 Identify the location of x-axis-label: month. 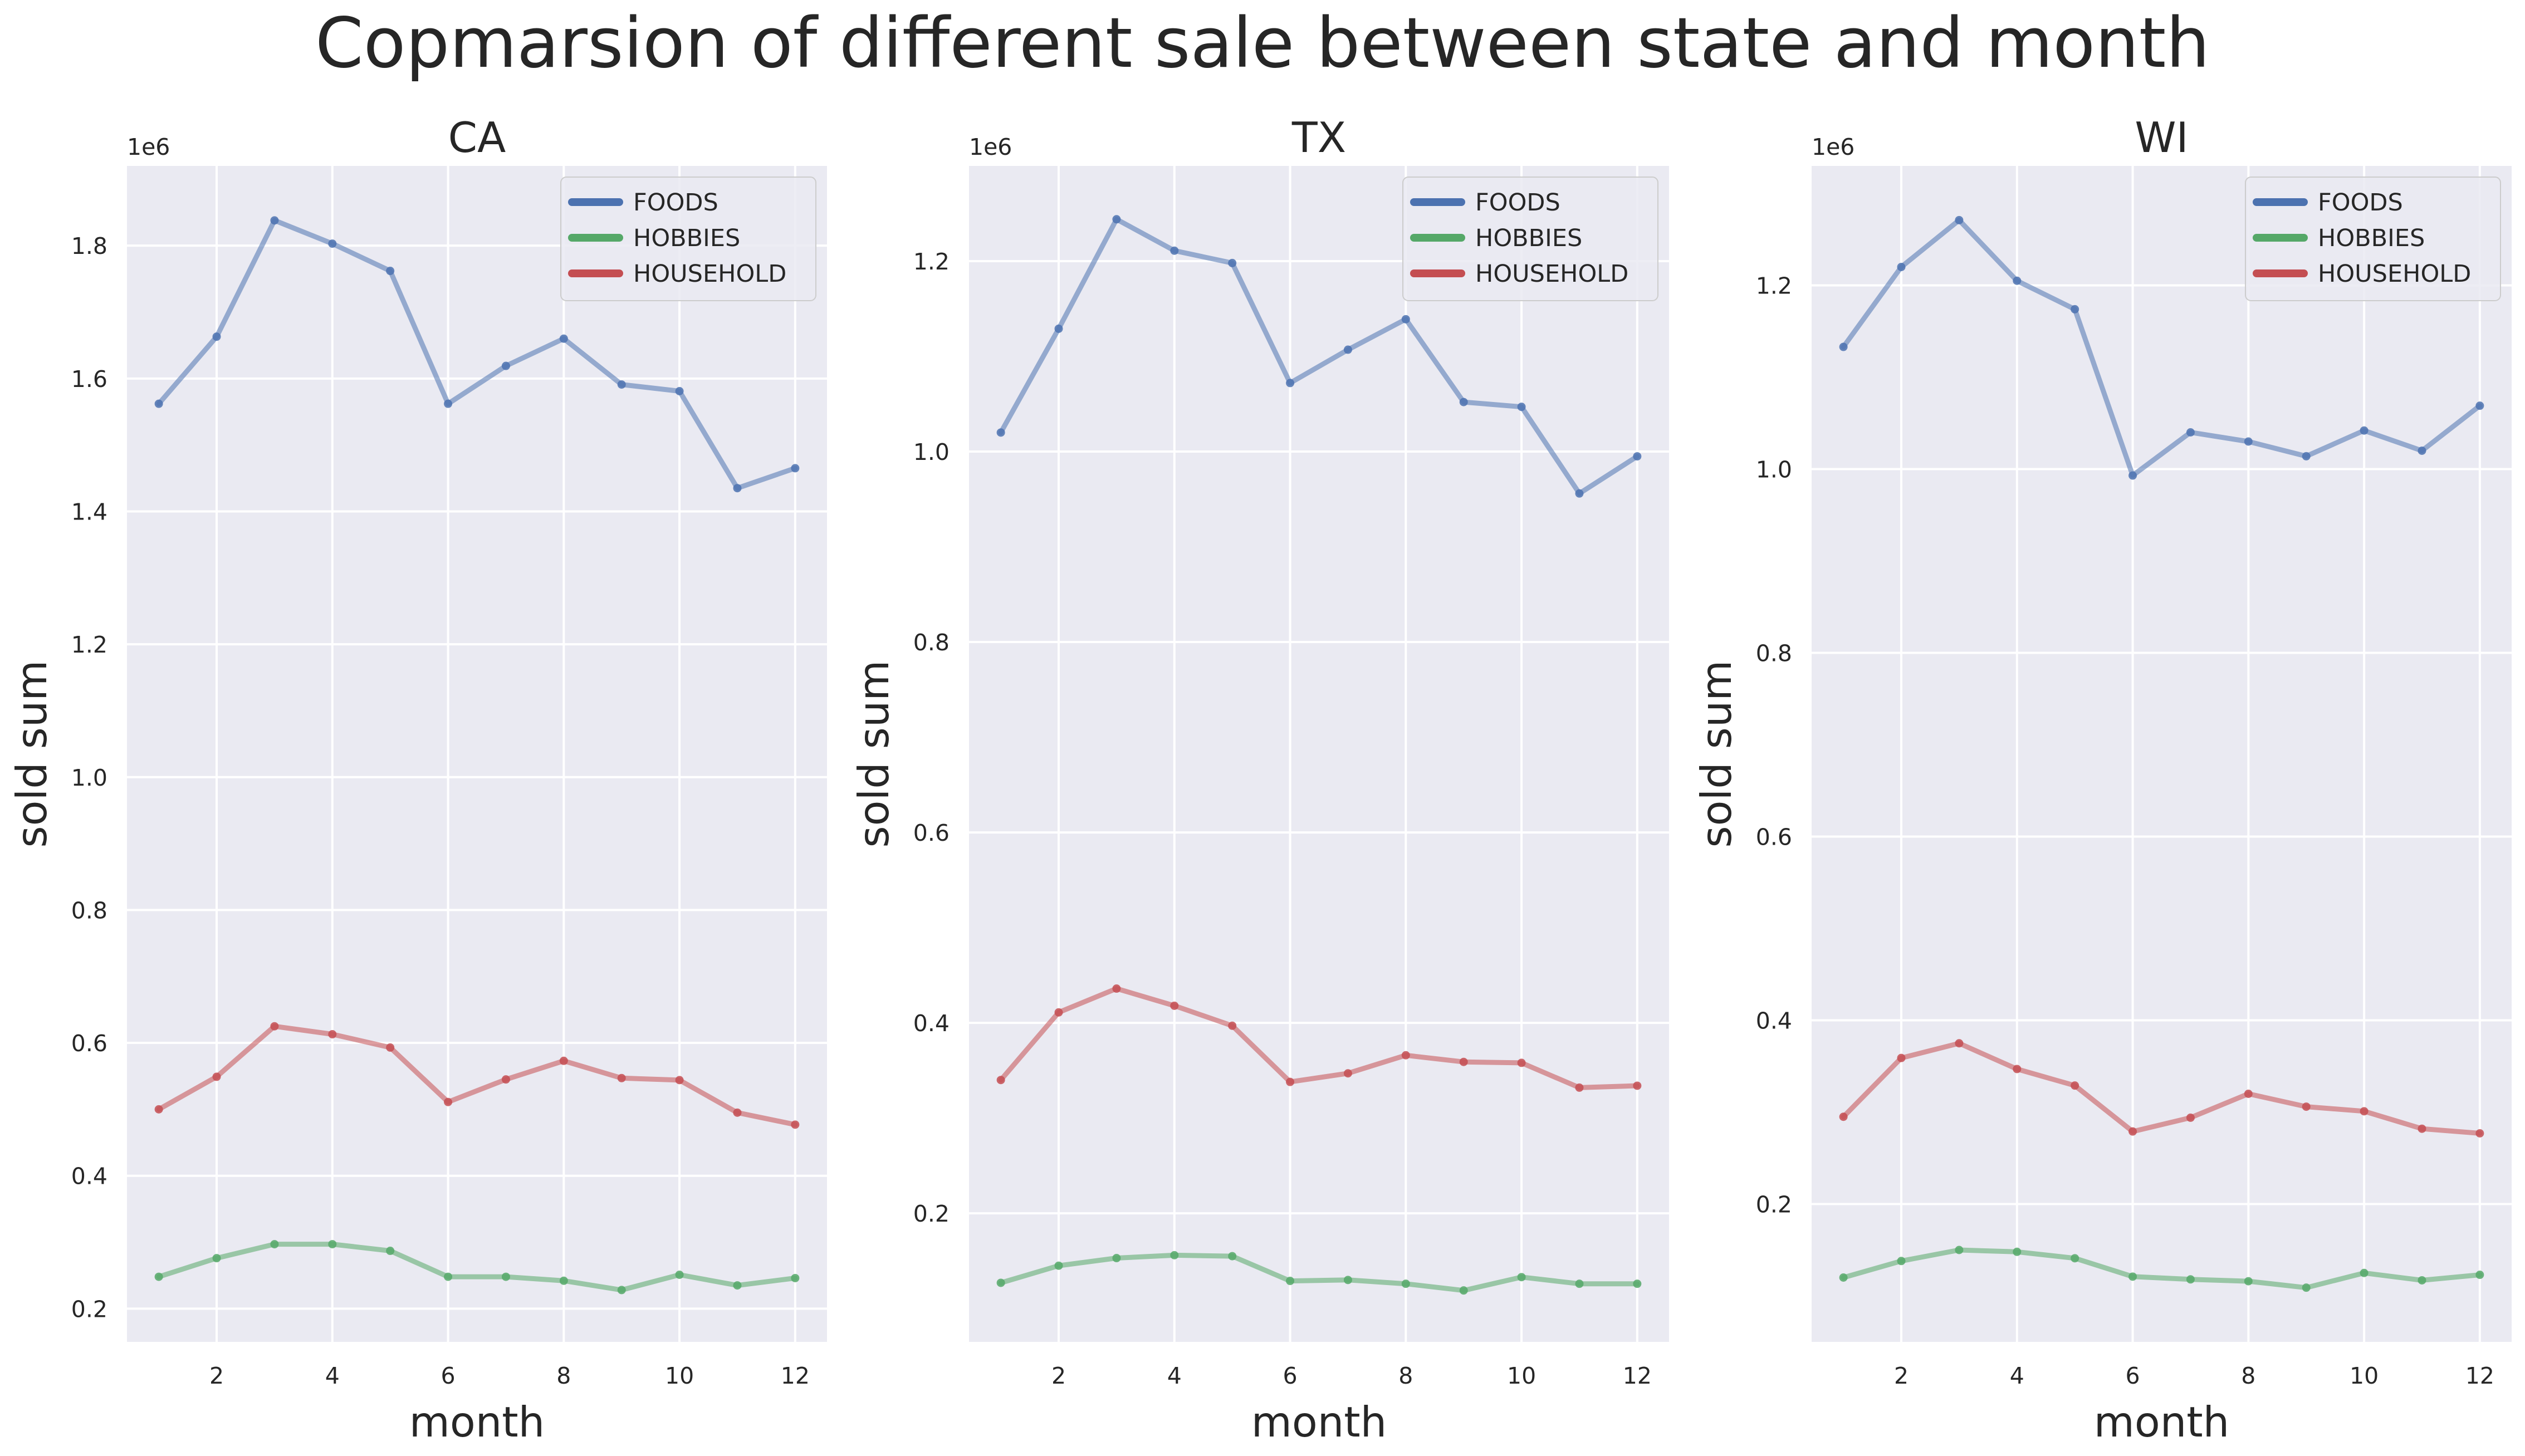
(1319, 1422).